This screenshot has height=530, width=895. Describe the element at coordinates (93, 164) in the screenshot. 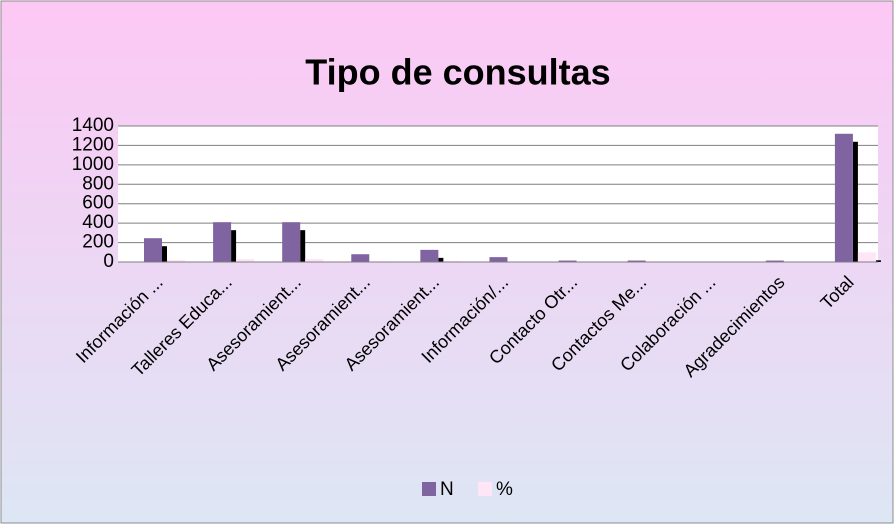

I see `y-tick-label: 1000` at that location.